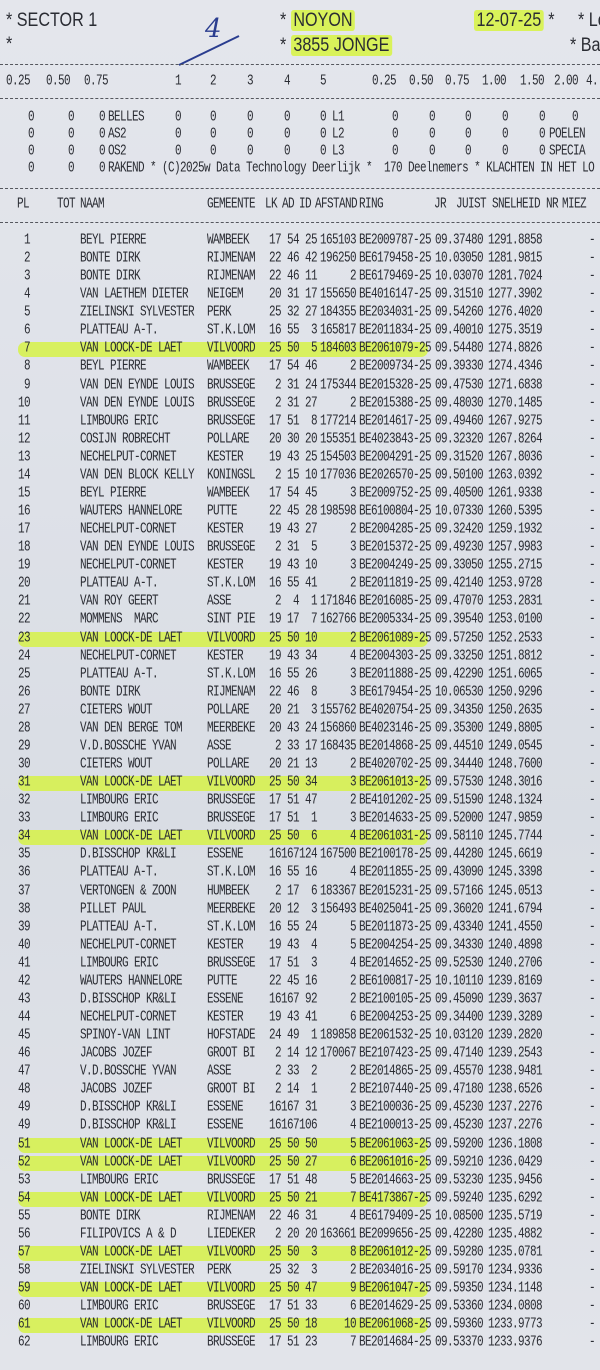 This screenshot has width=600, height=1370. I want to click on column-gemeente: GEMEENTE, so click(231, 205).